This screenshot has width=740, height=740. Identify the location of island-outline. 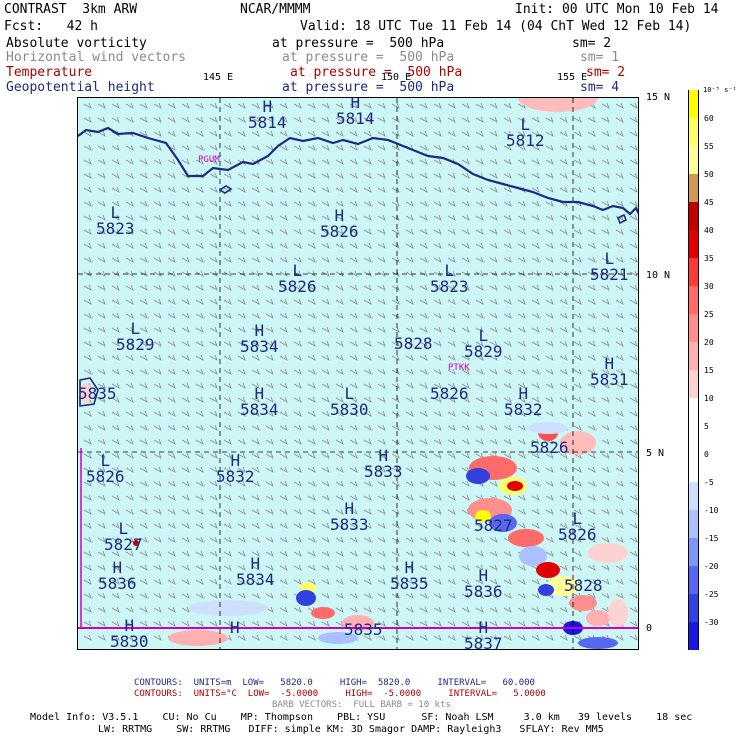
(225, 189).